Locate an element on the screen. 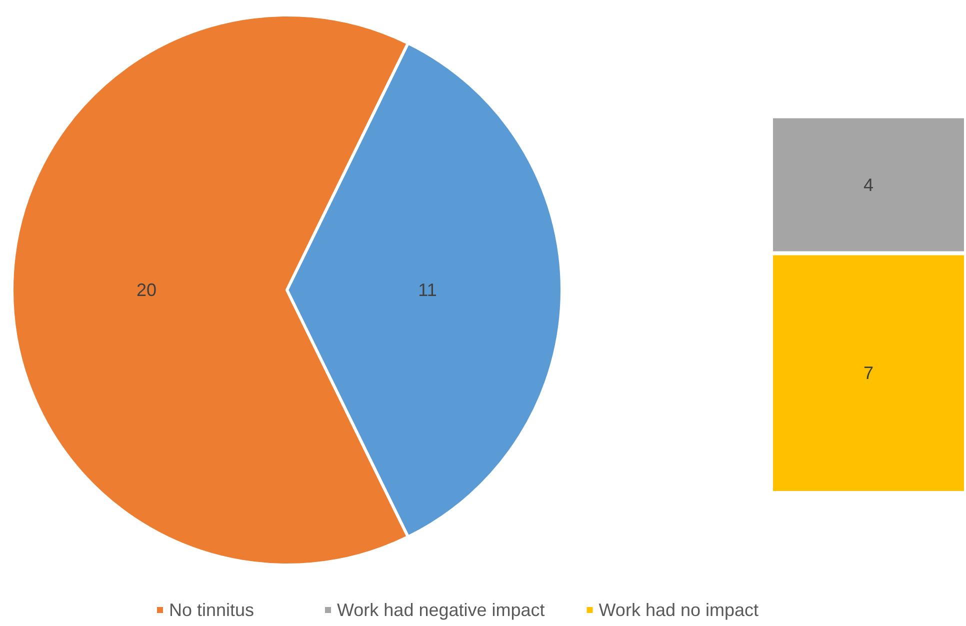  legend-label: Work had negative impact is located at coordinates (441, 610).